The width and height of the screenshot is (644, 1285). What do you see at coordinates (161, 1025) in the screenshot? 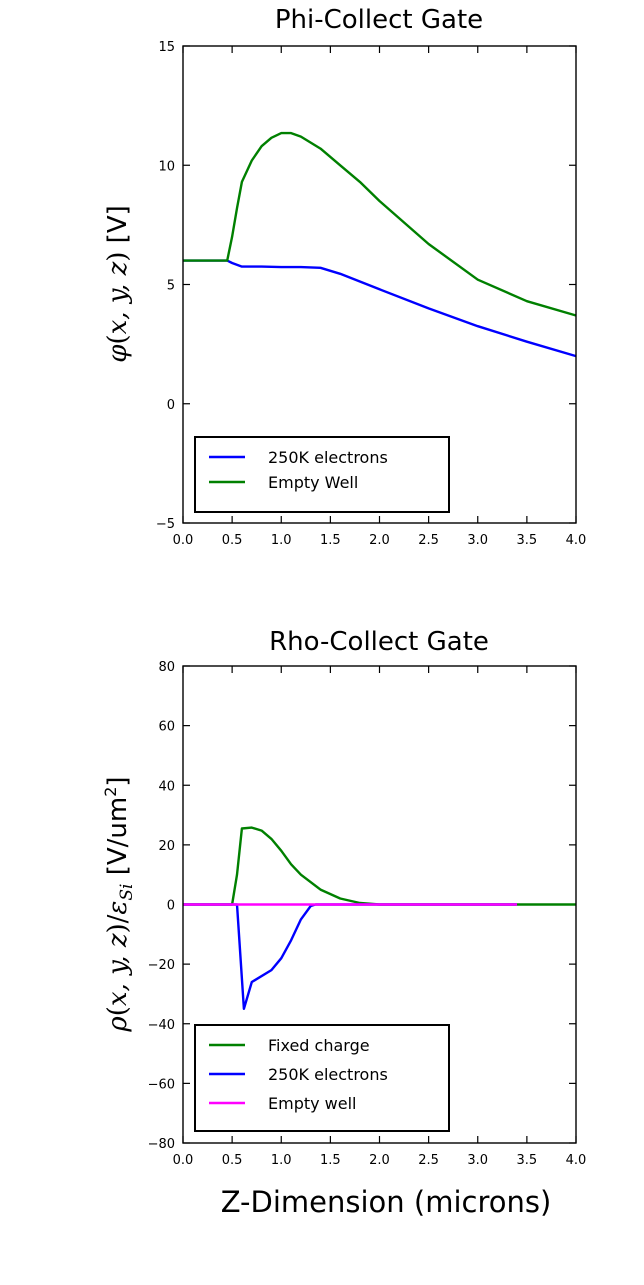
I see `y-tick-label: −40` at bounding box center [161, 1025].